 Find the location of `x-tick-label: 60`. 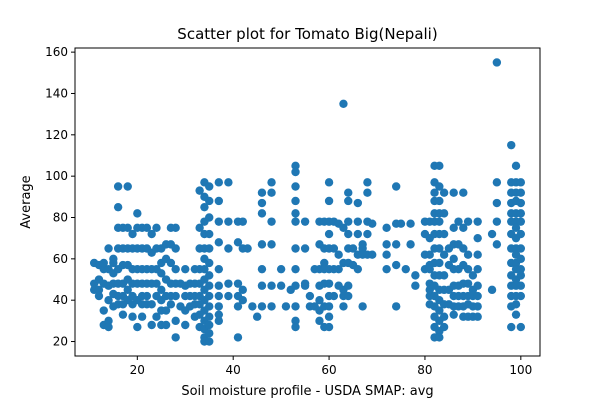

x-tick-label: 60 is located at coordinates (328, 370).